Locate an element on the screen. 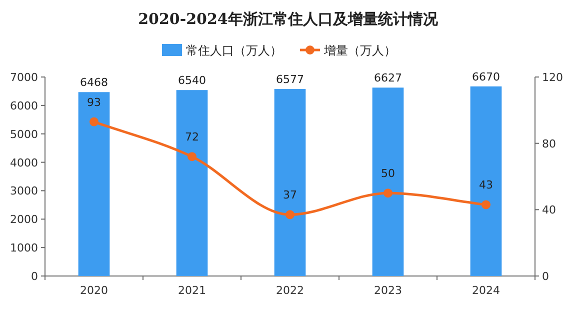 Image resolution: width=576 pixels, height=327 pixels. y-tick-label: 2000 is located at coordinates (24, 219).